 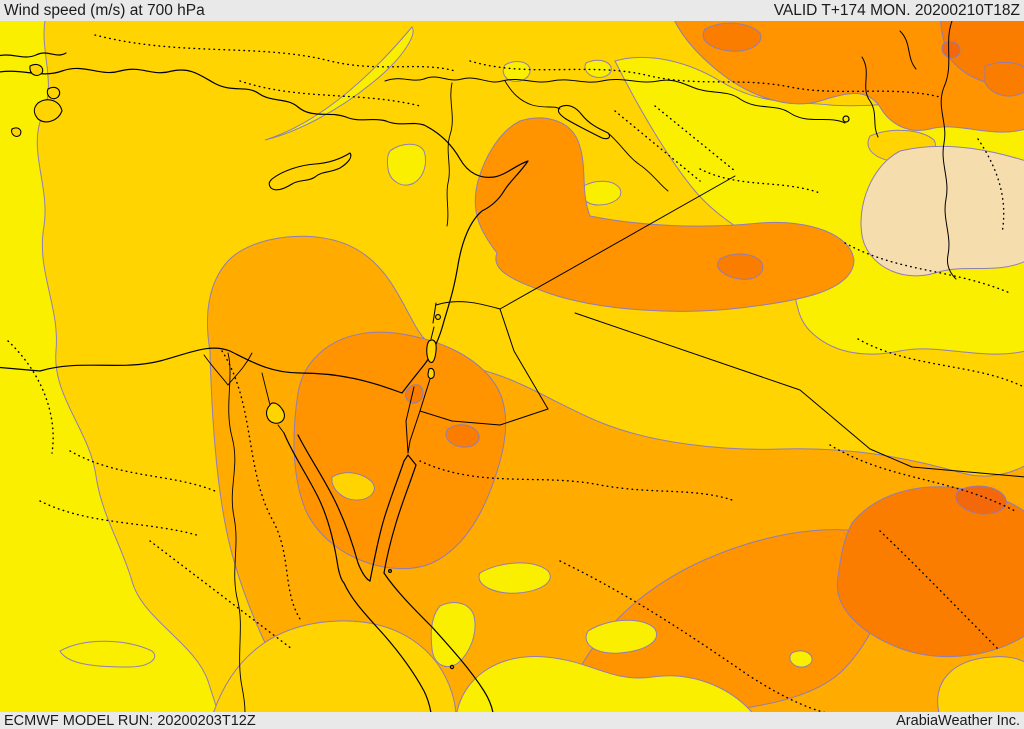 What do you see at coordinates (314, 508) in the screenshot?
I see `coastline-gulf-of-suez-west` at bounding box center [314, 508].